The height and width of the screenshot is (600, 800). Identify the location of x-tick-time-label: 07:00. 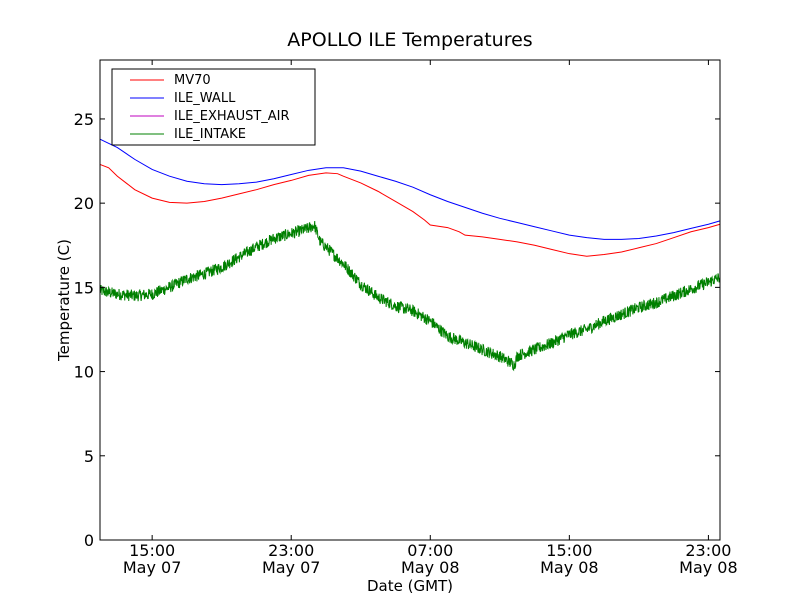
(430, 550).